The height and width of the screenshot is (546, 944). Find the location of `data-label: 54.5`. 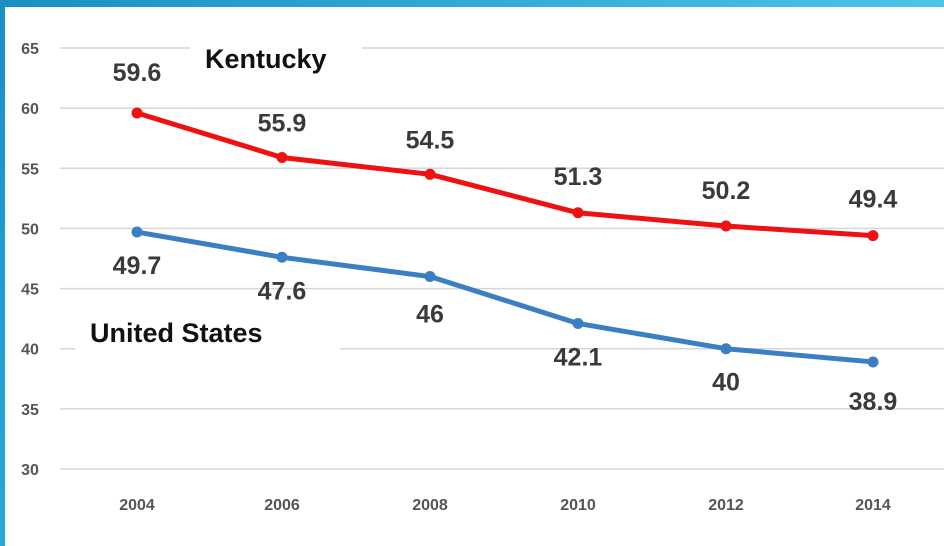

data-label: 54.5 is located at coordinates (430, 140).